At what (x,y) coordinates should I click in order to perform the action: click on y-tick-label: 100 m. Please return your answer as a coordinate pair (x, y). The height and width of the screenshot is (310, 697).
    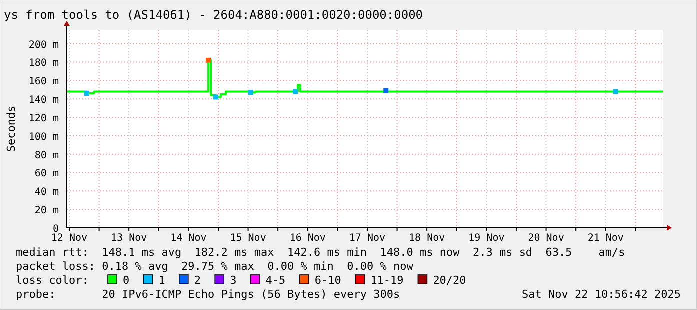
    Looking at the image, I should click on (43, 137).